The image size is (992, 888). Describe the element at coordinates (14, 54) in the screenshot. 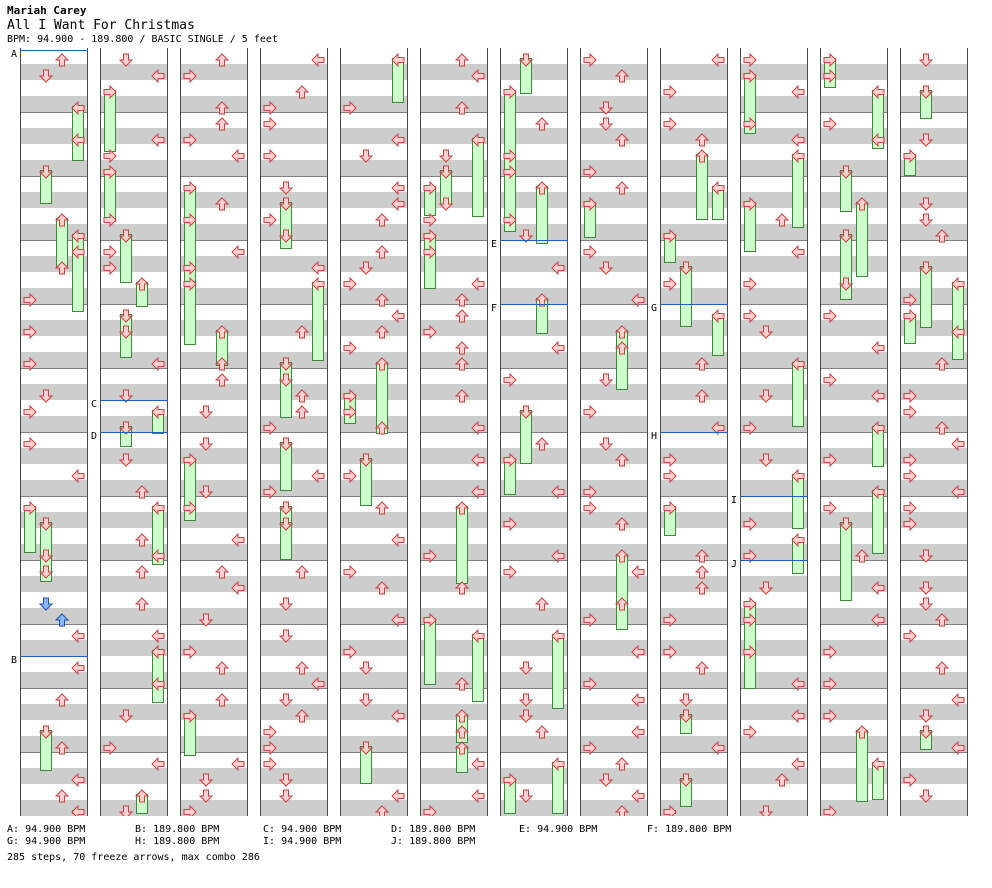

I see `bpm-change-letter: A` at that location.